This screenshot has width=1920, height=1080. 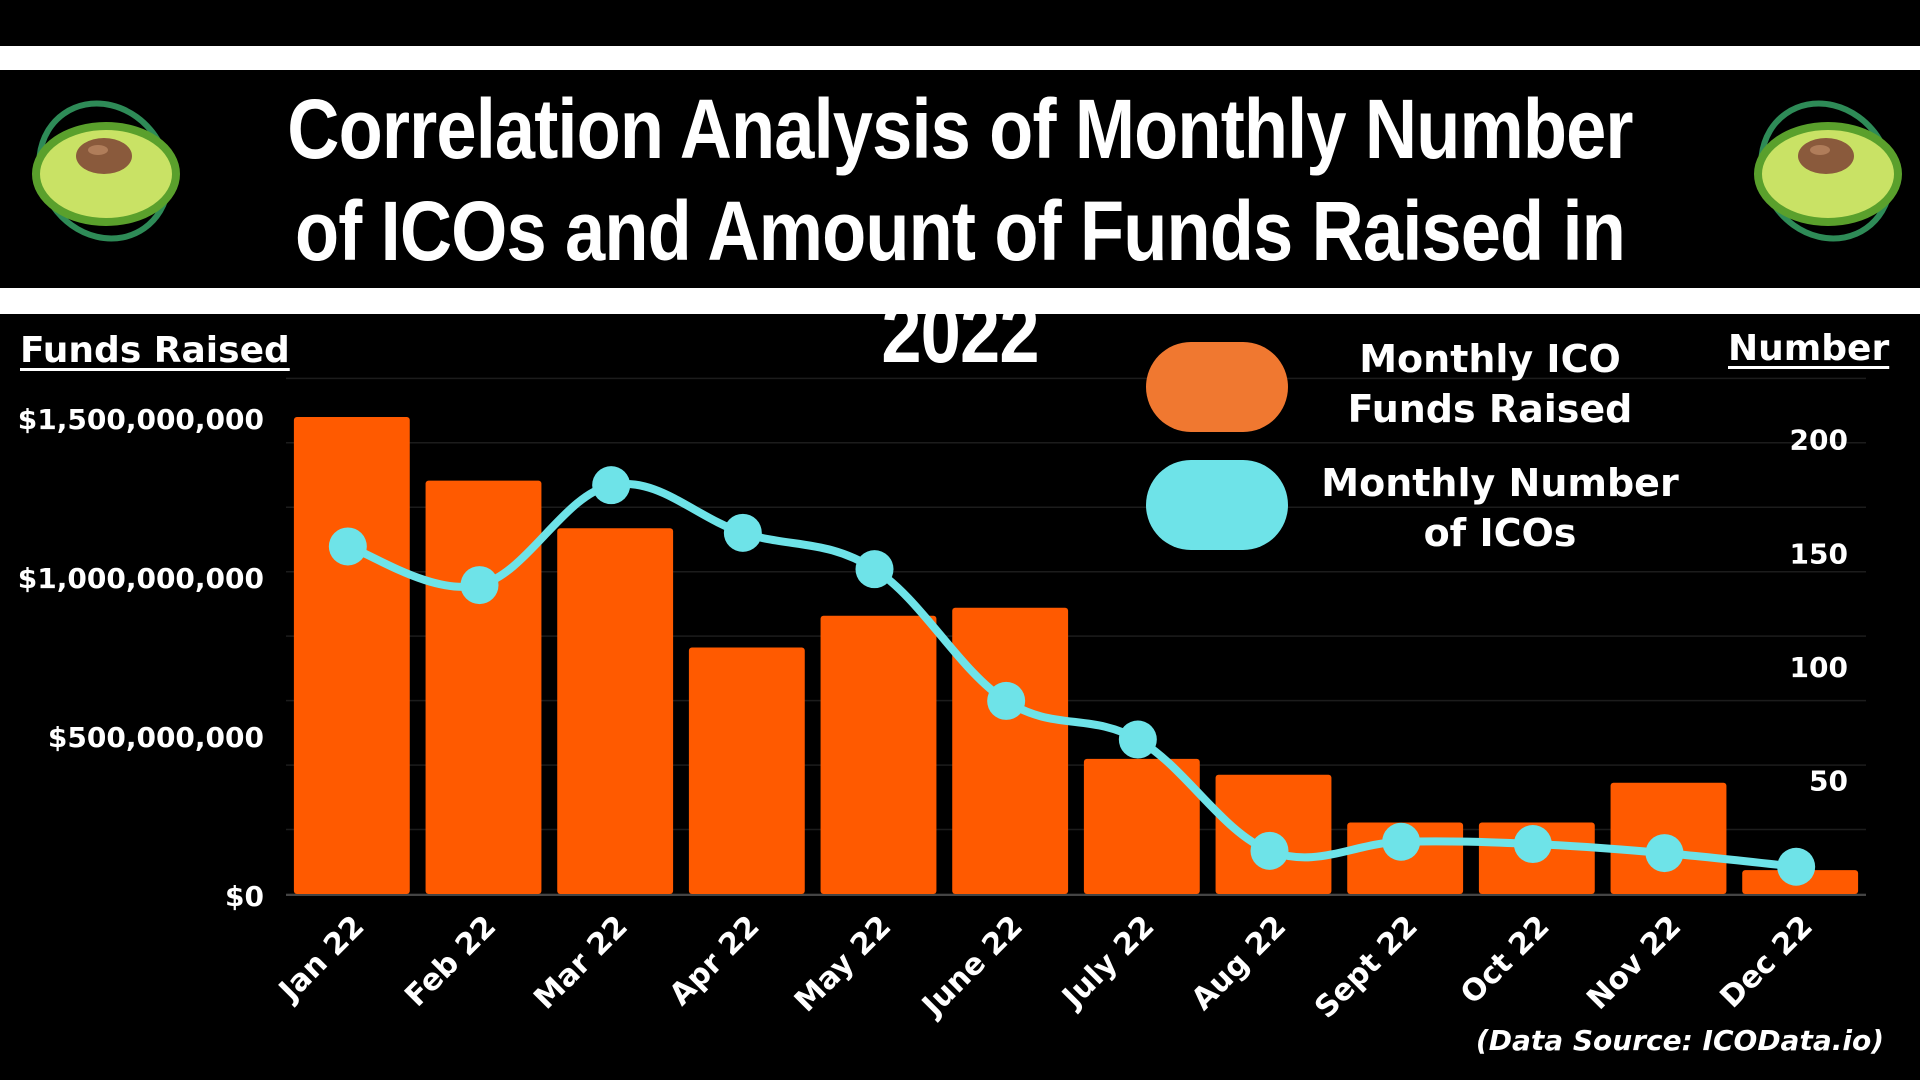 I want to click on legend-label-funds: Monthly ICO Funds Raised, so click(x=1490, y=384).